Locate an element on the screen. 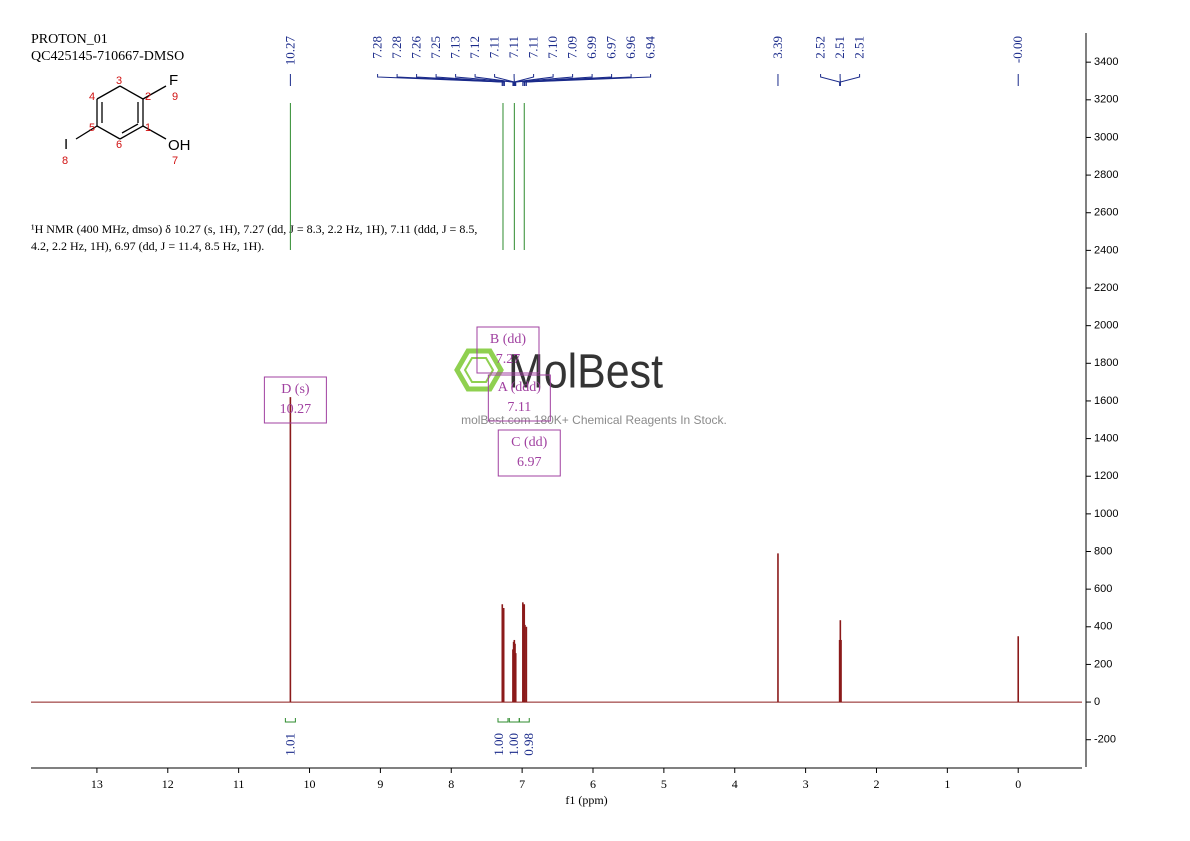 This screenshot has width=1190, height=841. y-tick-label: 2000 is located at coordinates (1106, 326).